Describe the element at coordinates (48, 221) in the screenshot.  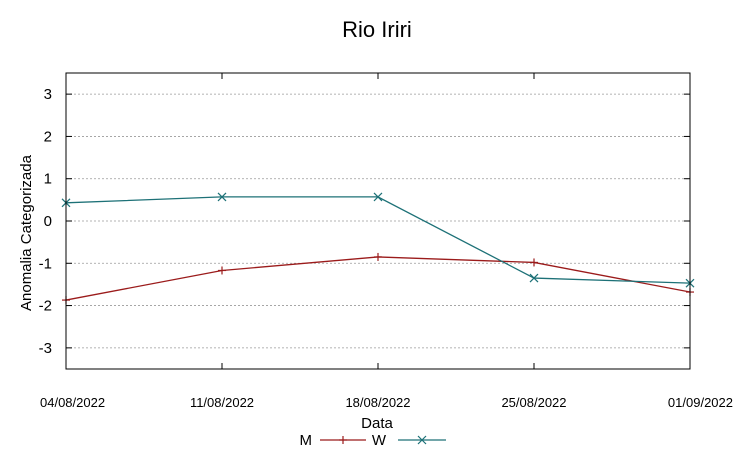
I see `y-tick-label: 0` at that location.